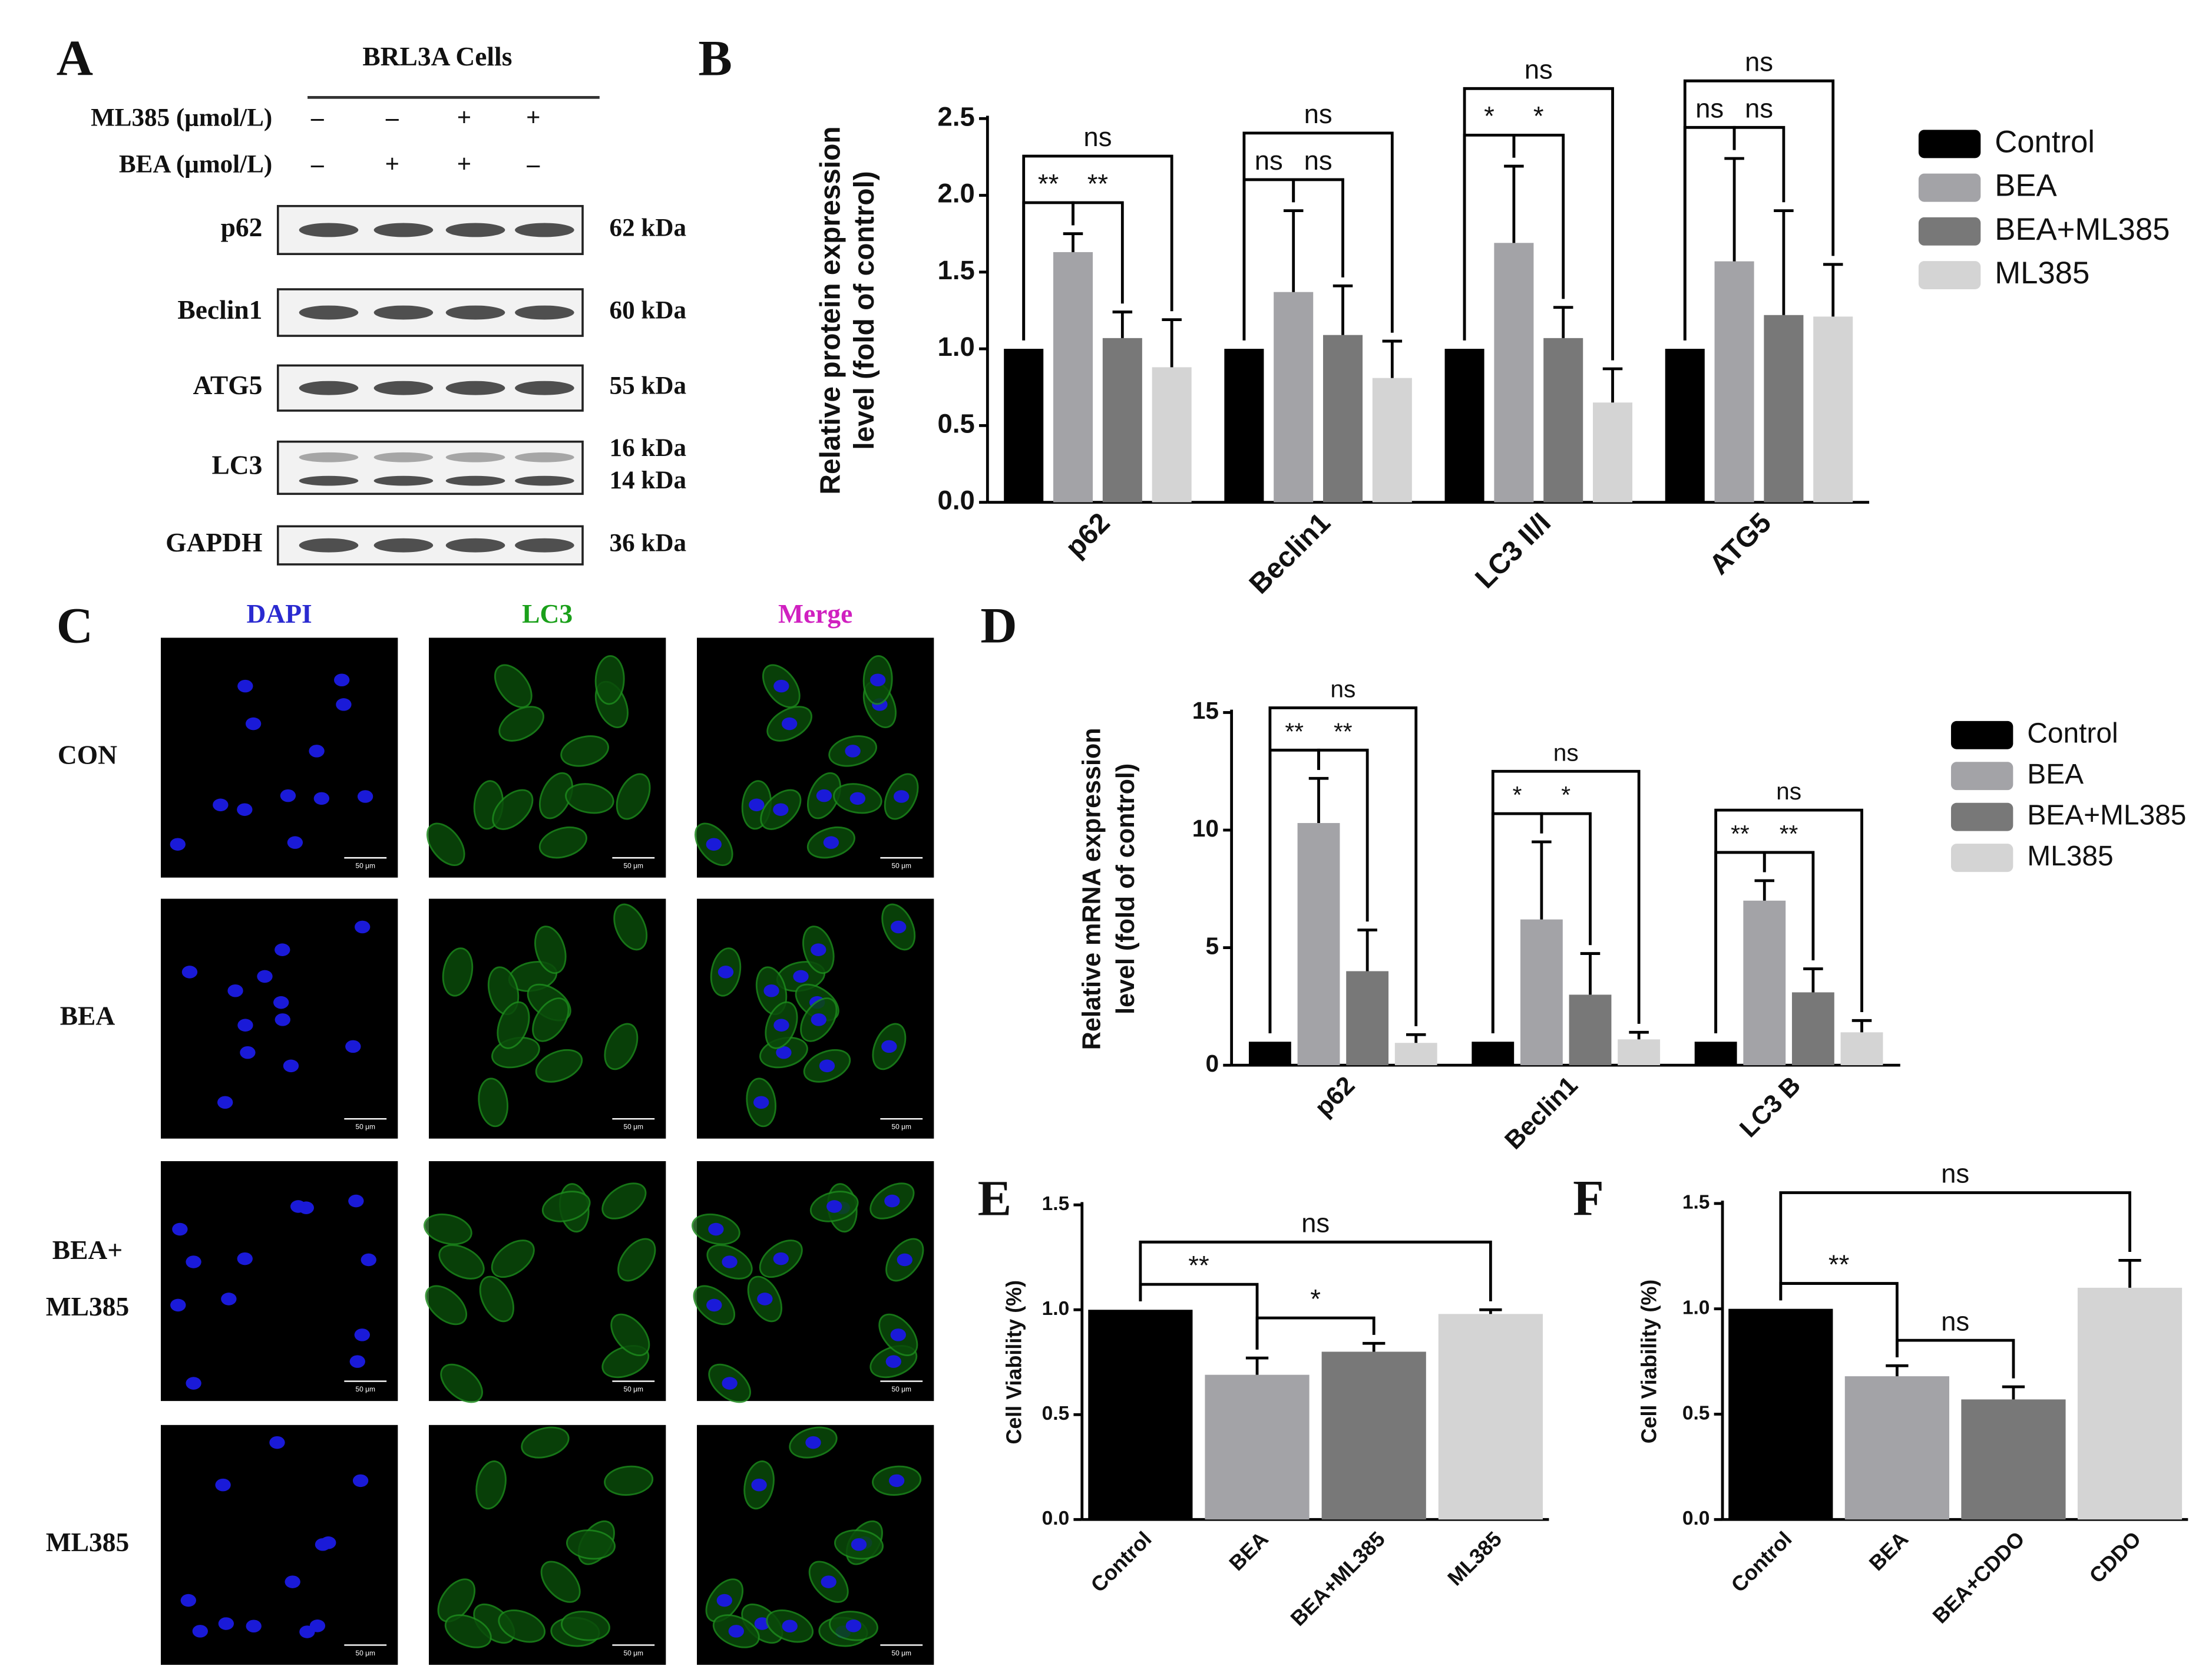 Image resolution: width=2212 pixels, height=1679 pixels. I want to click on treatment-sign: –, so click(533, 165).